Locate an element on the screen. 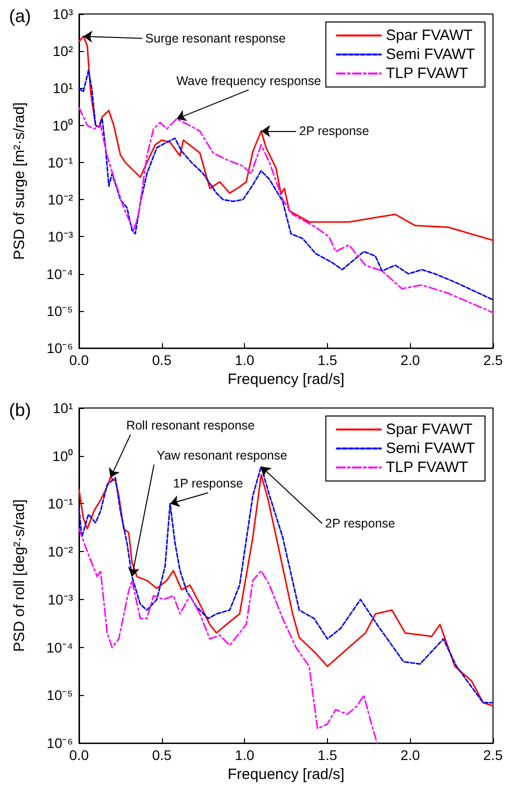 The height and width of the screenshot is (787, 507). y-axis-title: PSD of roll [deg²·s/rad] is located at coordinates (19, 575).